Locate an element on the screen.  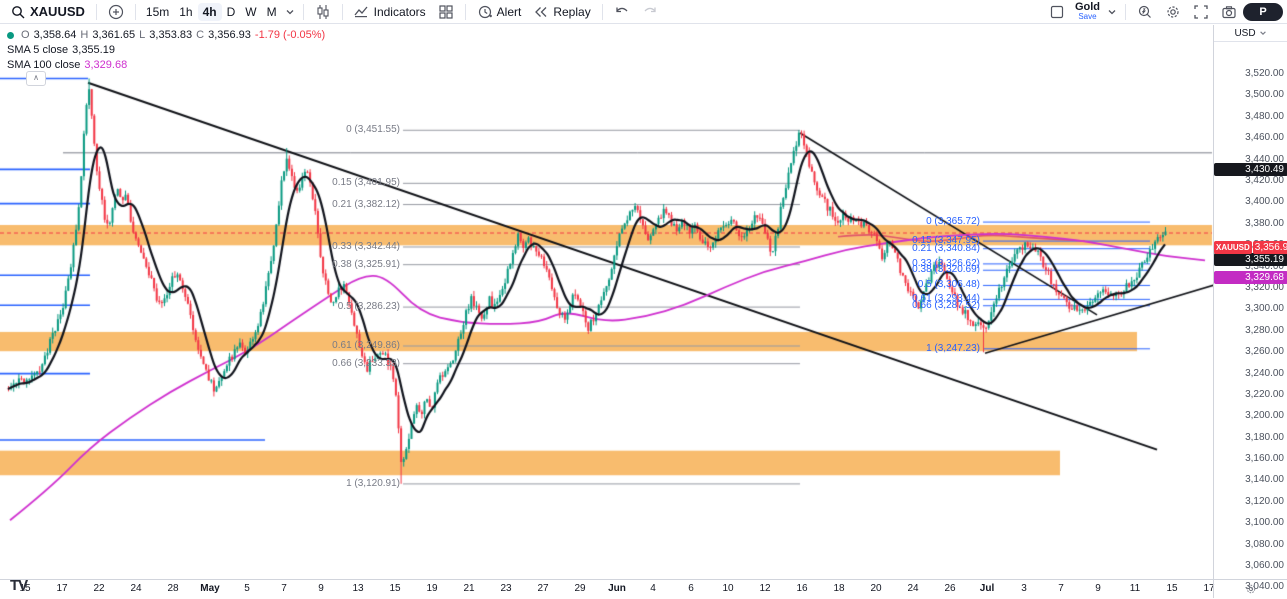
timeframe-M: M is located at coordinates (271, 11).